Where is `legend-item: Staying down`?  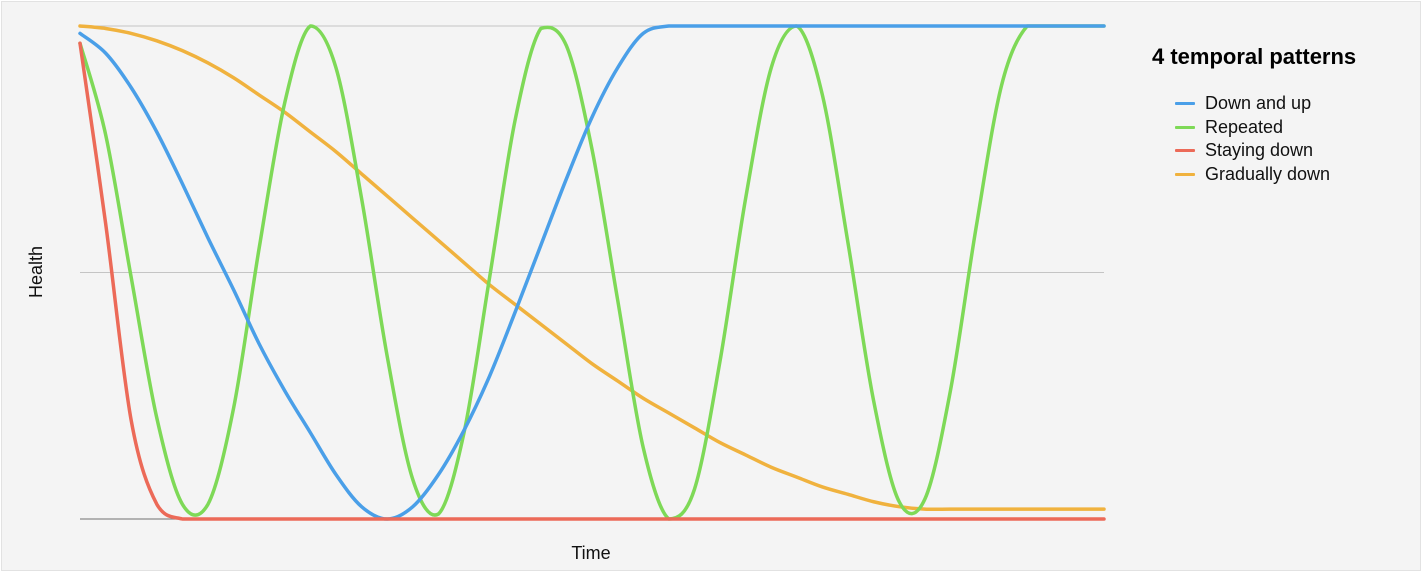 legend-item: Staying down is located at coordinates (1293, 151).